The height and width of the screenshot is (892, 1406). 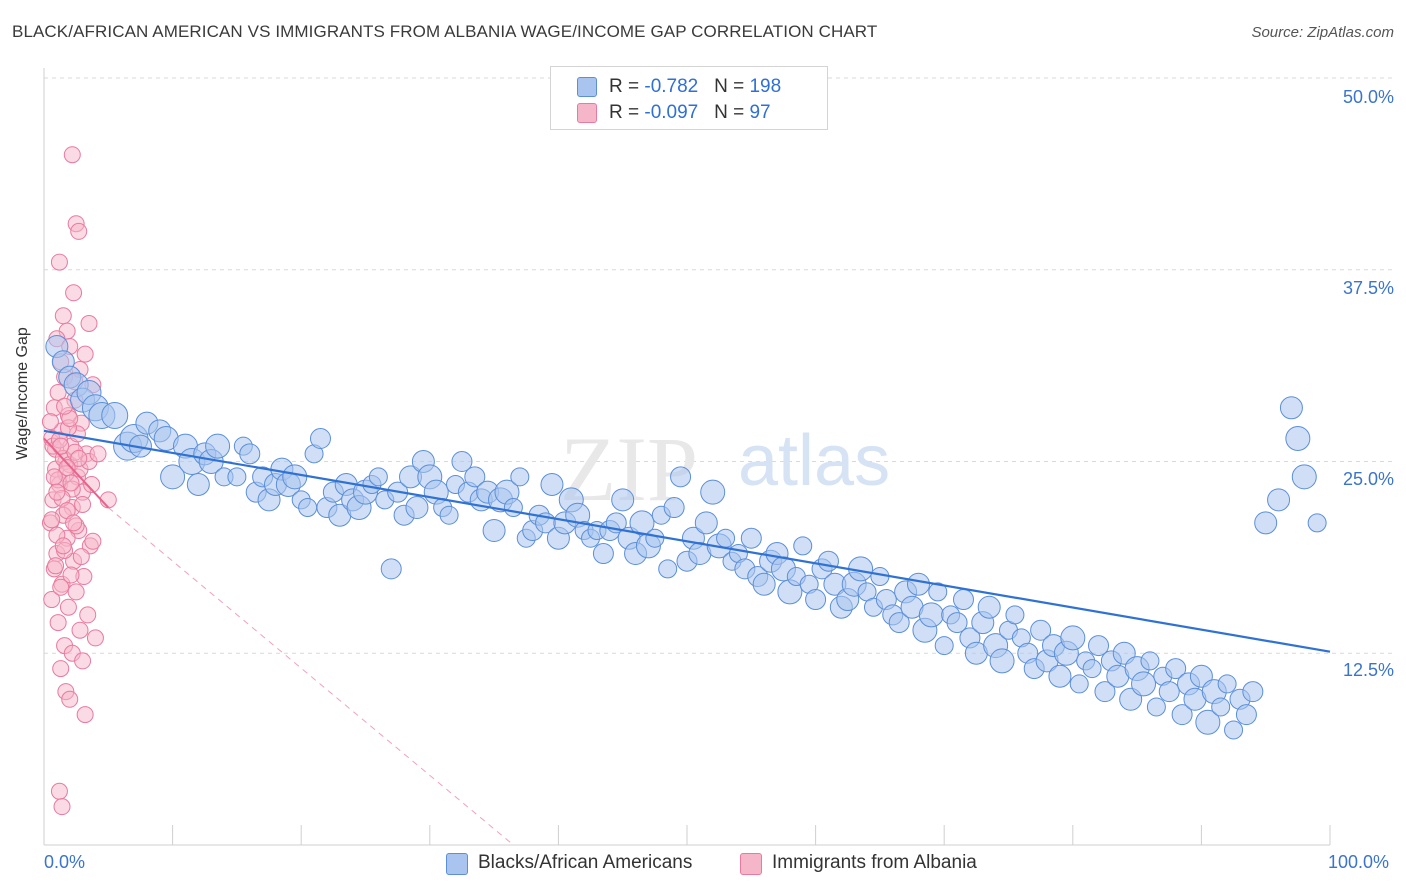 I want to click on legend-n-label: N =, so click(x=732, y=86).